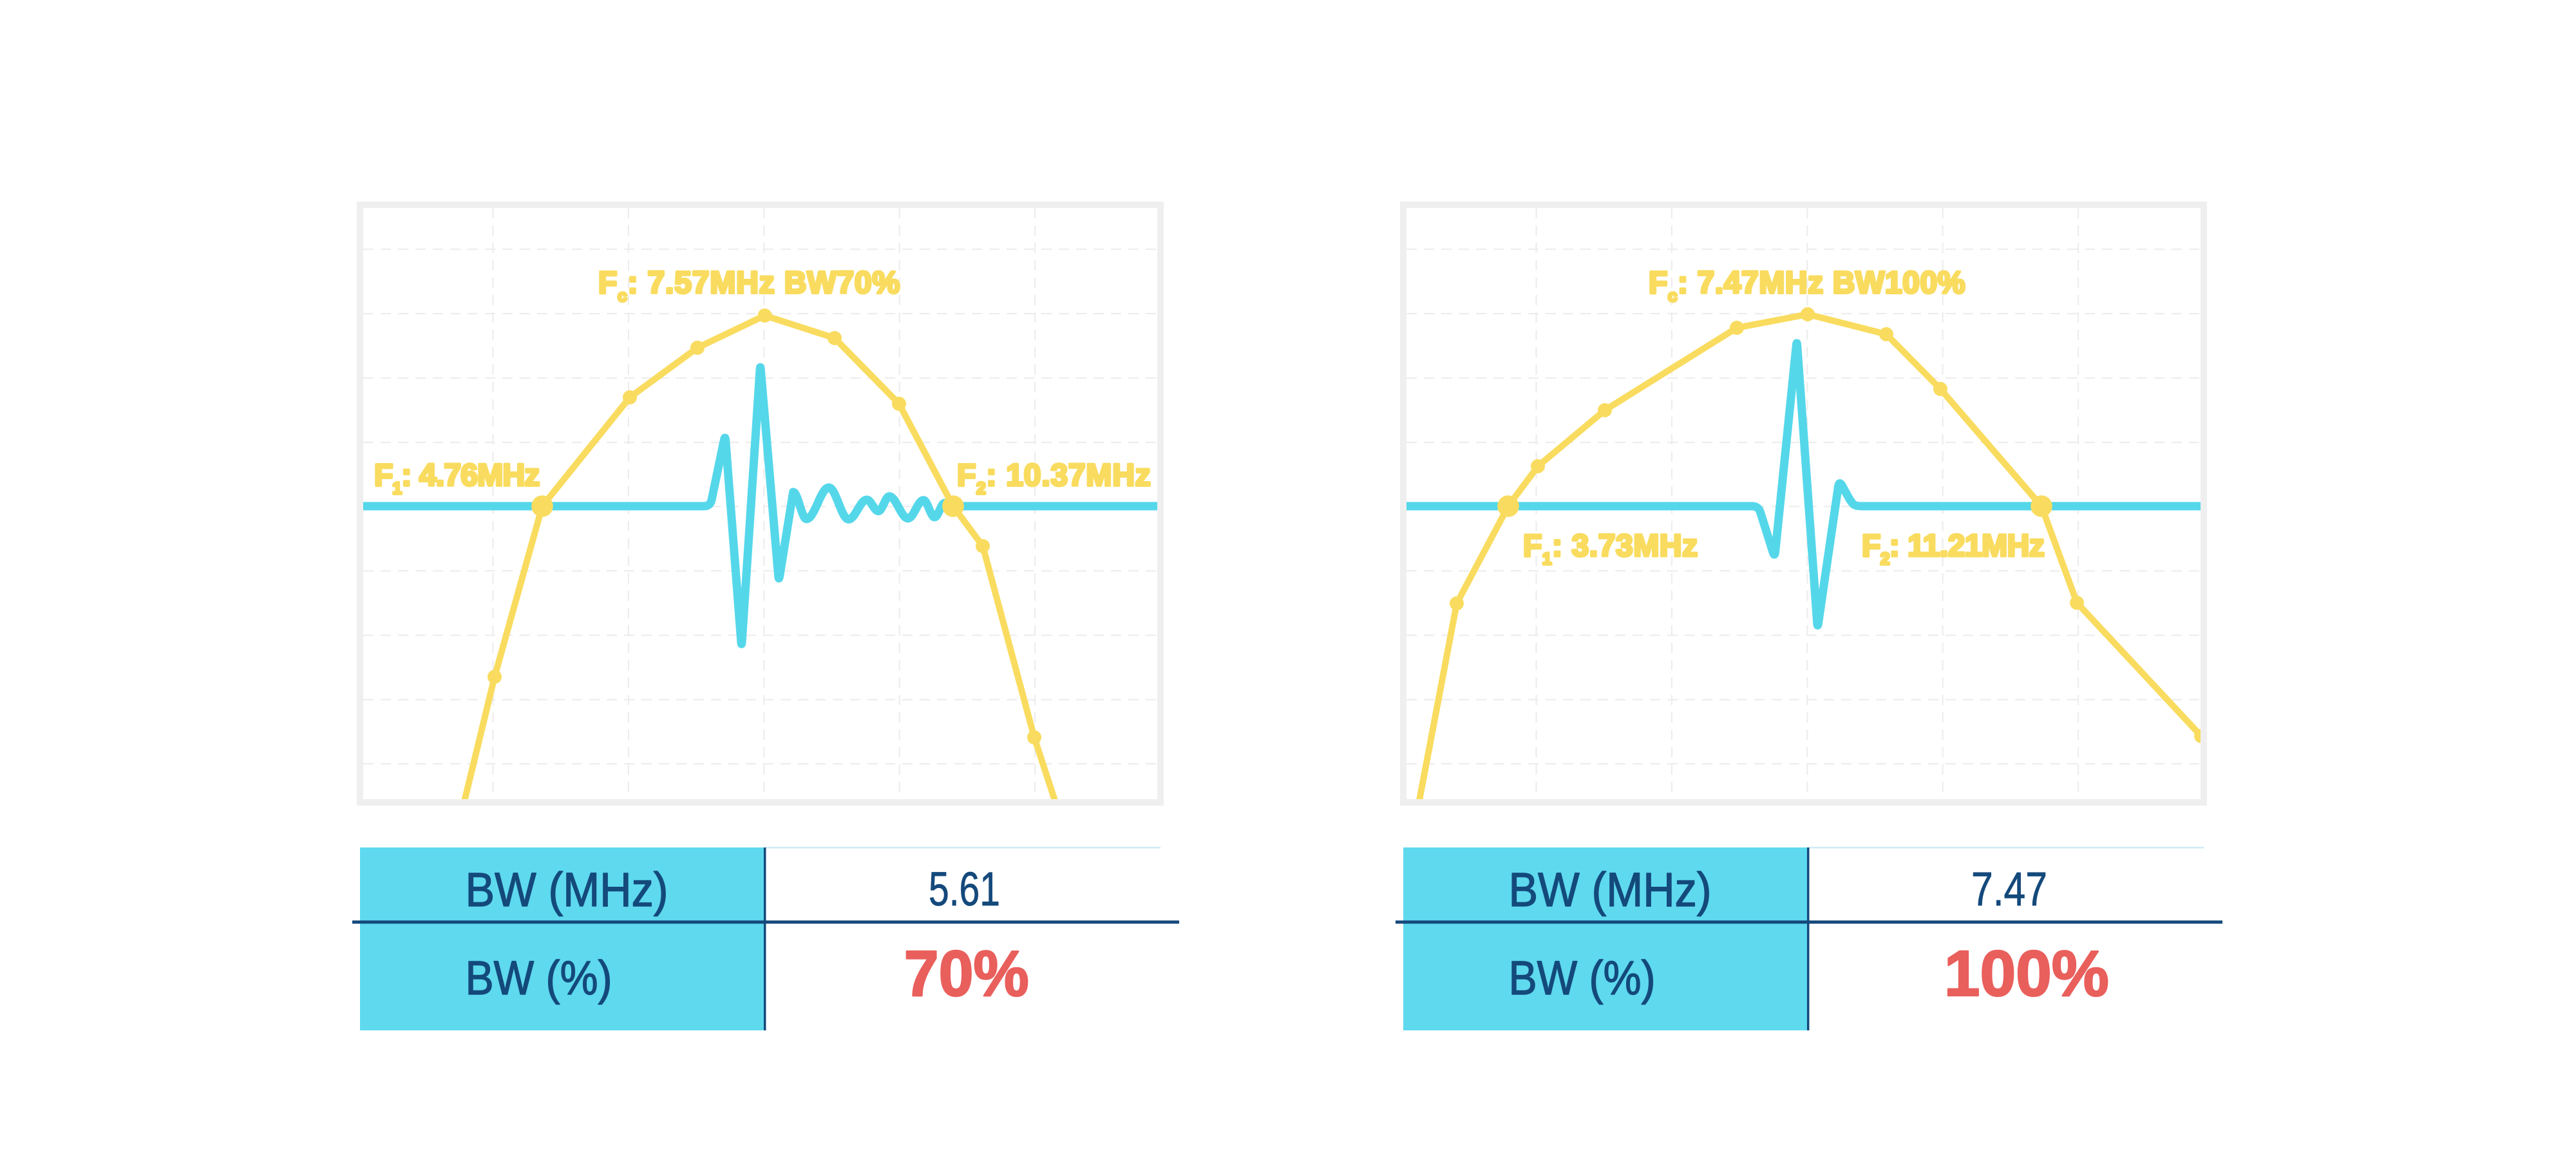 The height and width of the screenshot is (1154, 2576). Describe the element at coordinates (1953, 549) in the screenshot. I see `svg-text: F2: 11.21MHz` at that location.